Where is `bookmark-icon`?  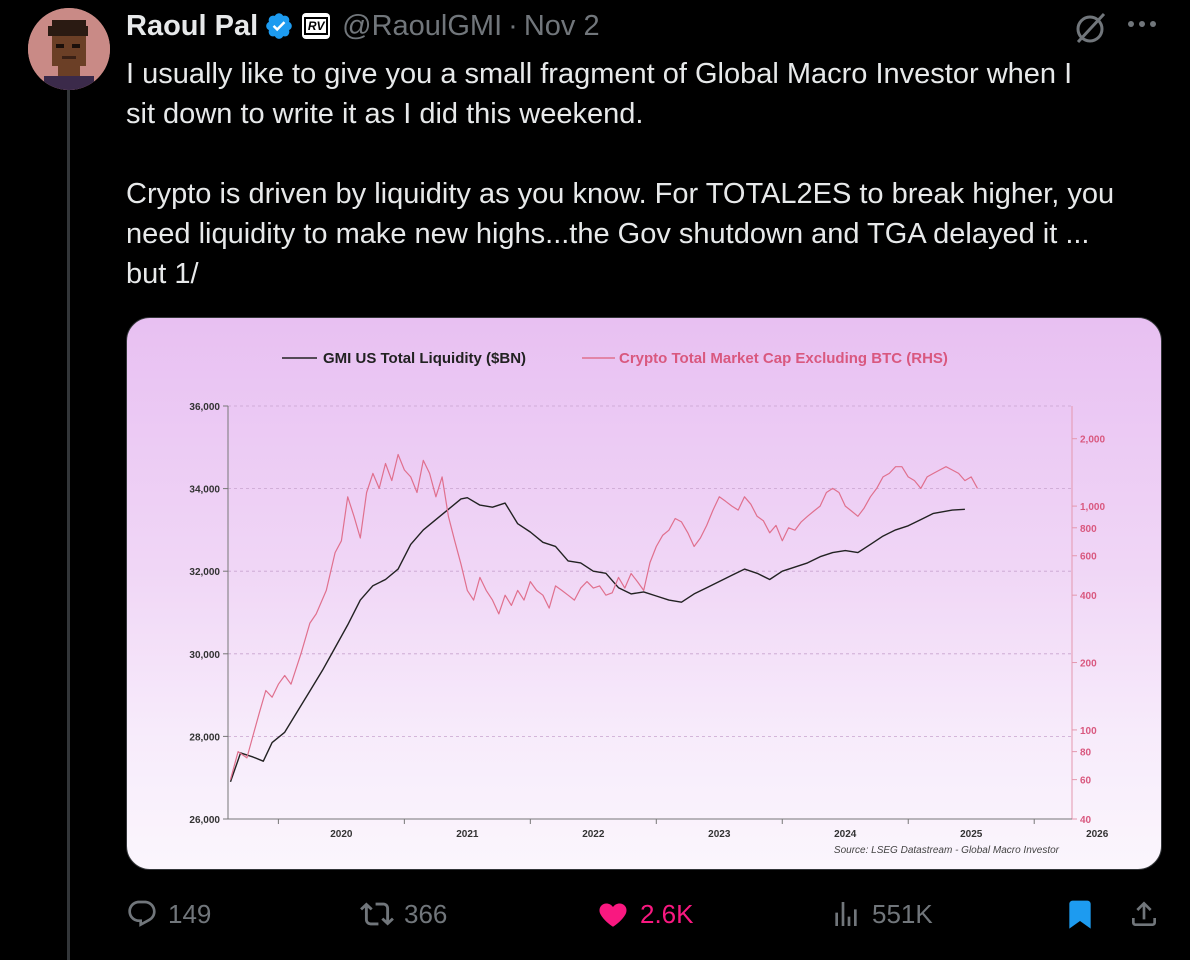
bookmark-icon is located at coordinates (1080, 914).